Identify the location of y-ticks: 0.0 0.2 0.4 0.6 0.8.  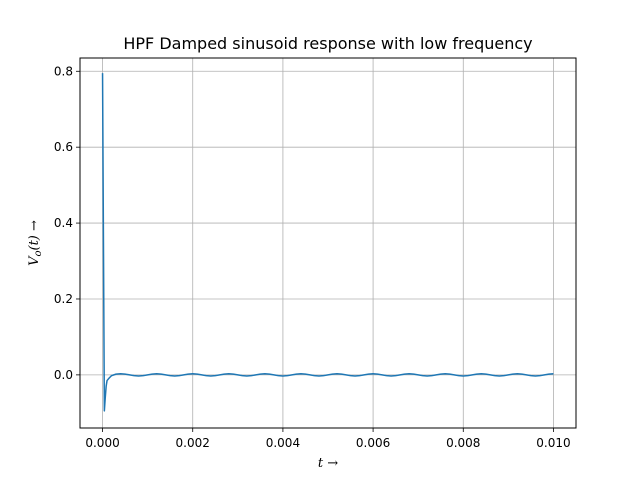
(67, 223).